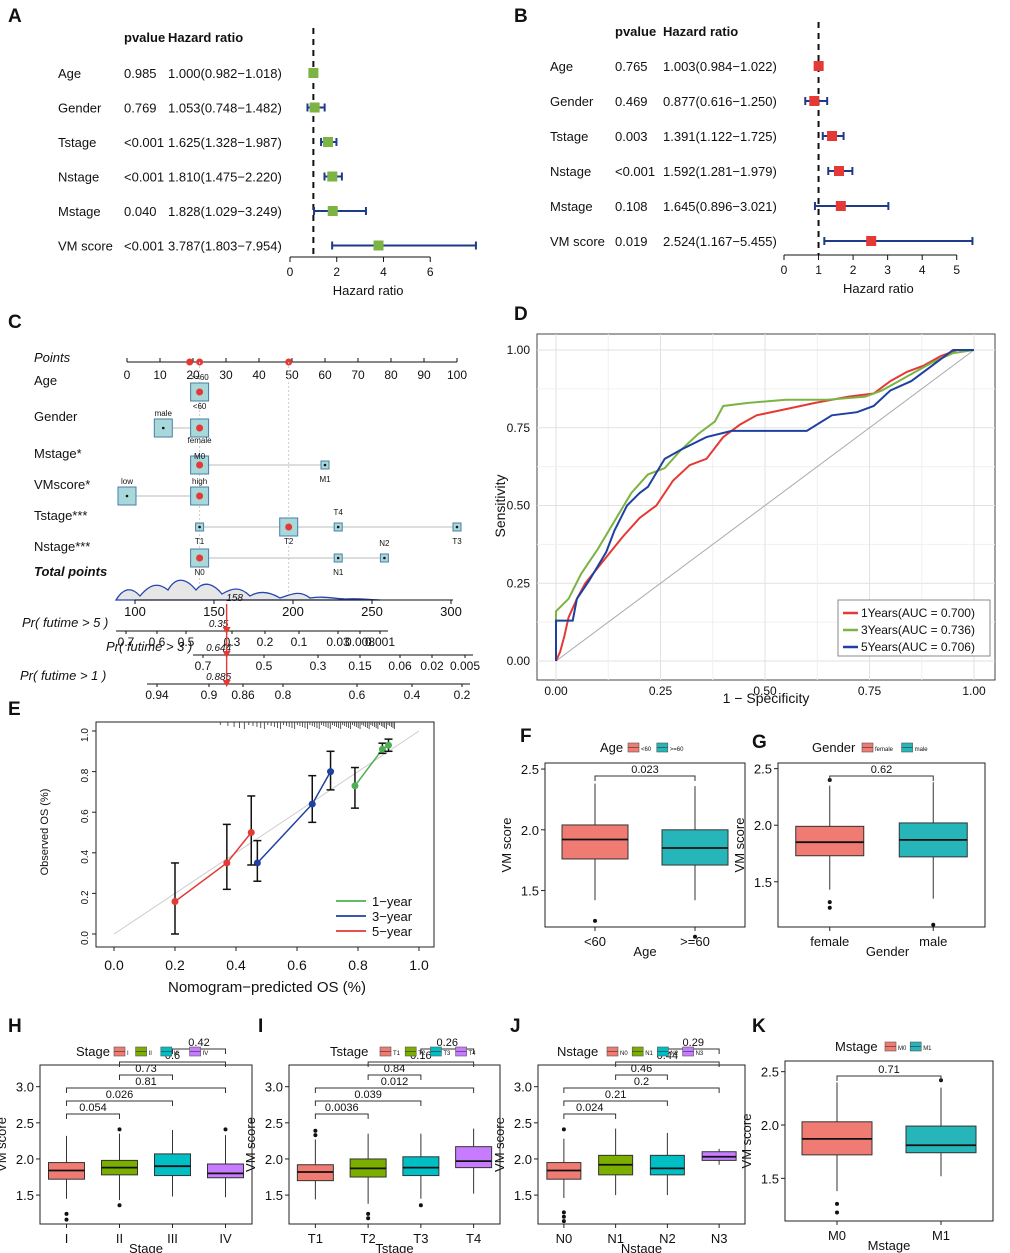  I want to click on roc-series-line, so click(765, 505).